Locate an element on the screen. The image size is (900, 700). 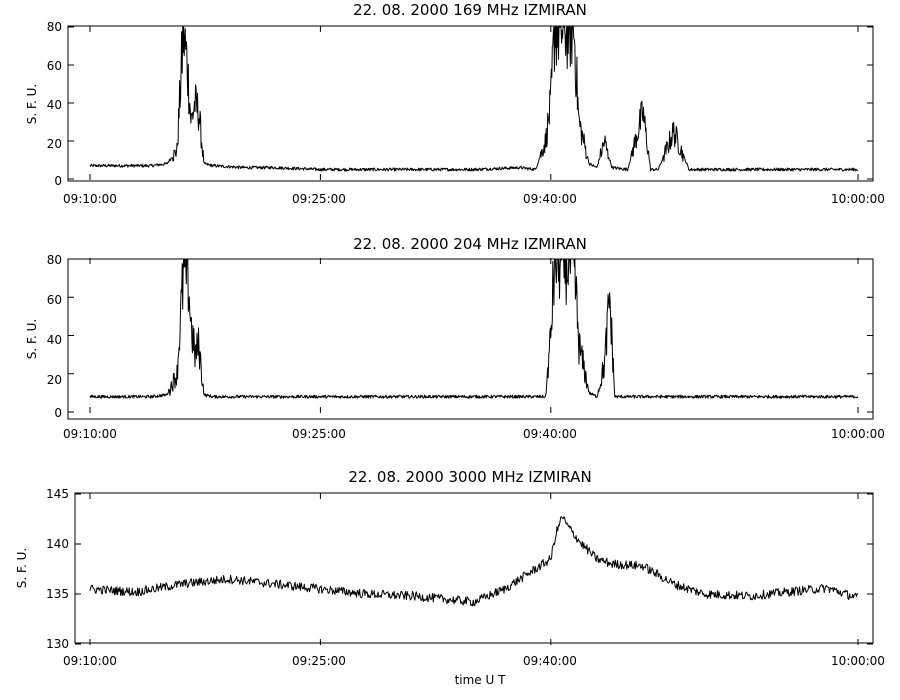
panel-204mhz-ytick-1: 20 is located at coordinates (54, 380).